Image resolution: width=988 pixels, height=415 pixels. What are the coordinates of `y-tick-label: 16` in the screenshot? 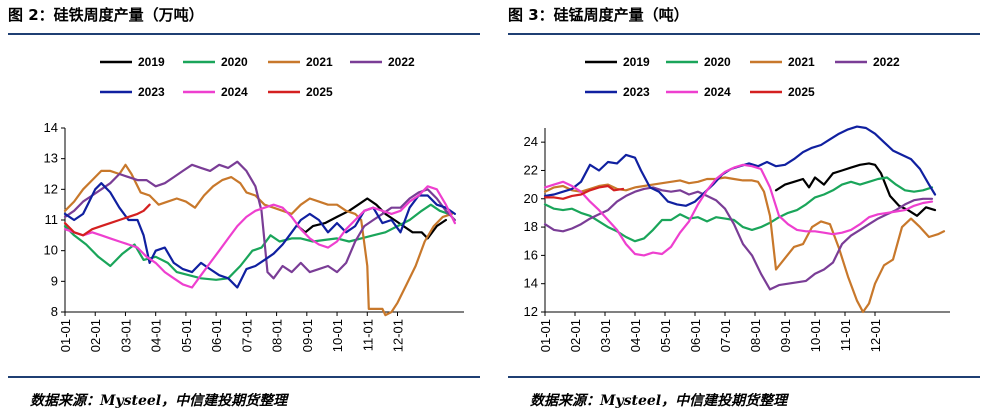 It's located at (531, 254).